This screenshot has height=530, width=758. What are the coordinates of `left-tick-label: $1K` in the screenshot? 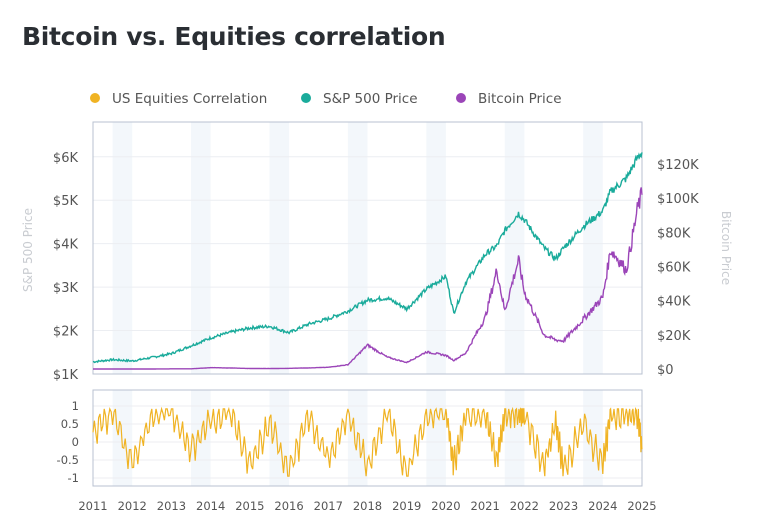 It's located at (66, 375).